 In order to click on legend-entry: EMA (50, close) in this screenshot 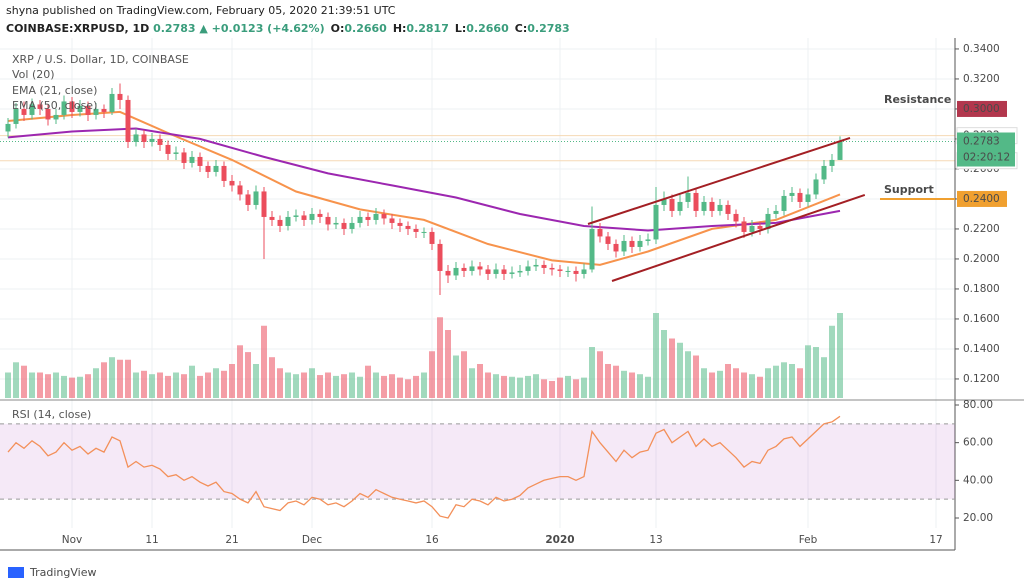, I will do `click(54, 105)`.